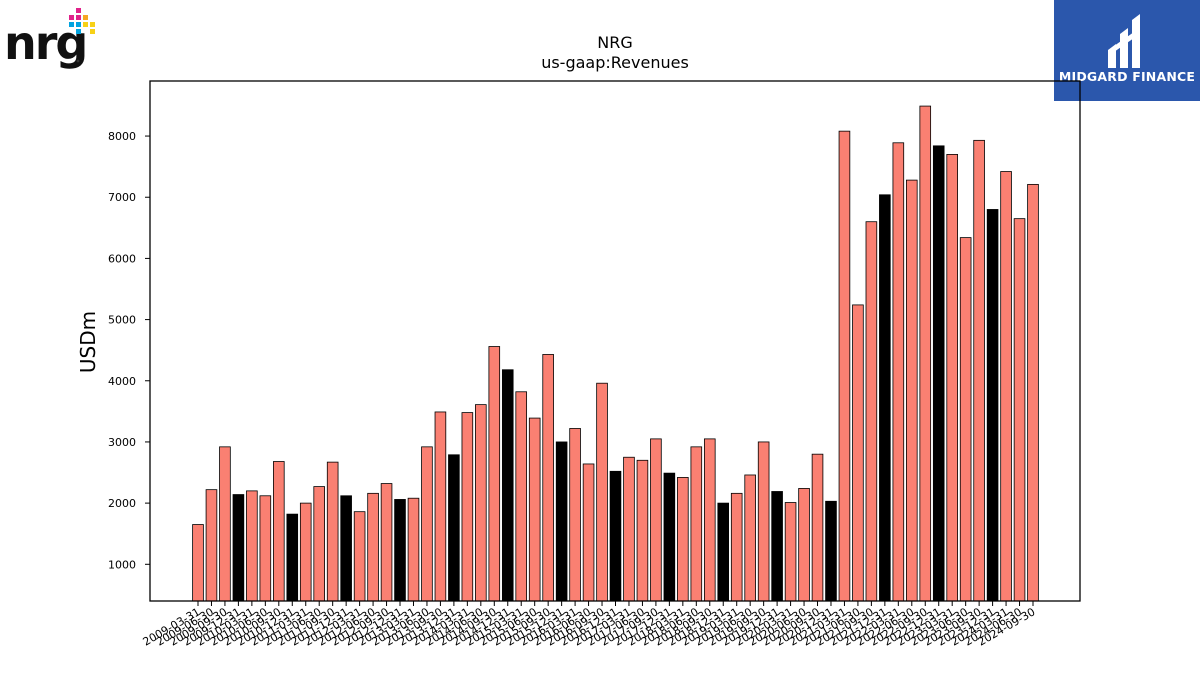 This screenshot has width=1200, height=675. I want to click on y-axis-ticks: 1000 2000 3000 4000 5000 6000 7000 8000, so click(129, 350).